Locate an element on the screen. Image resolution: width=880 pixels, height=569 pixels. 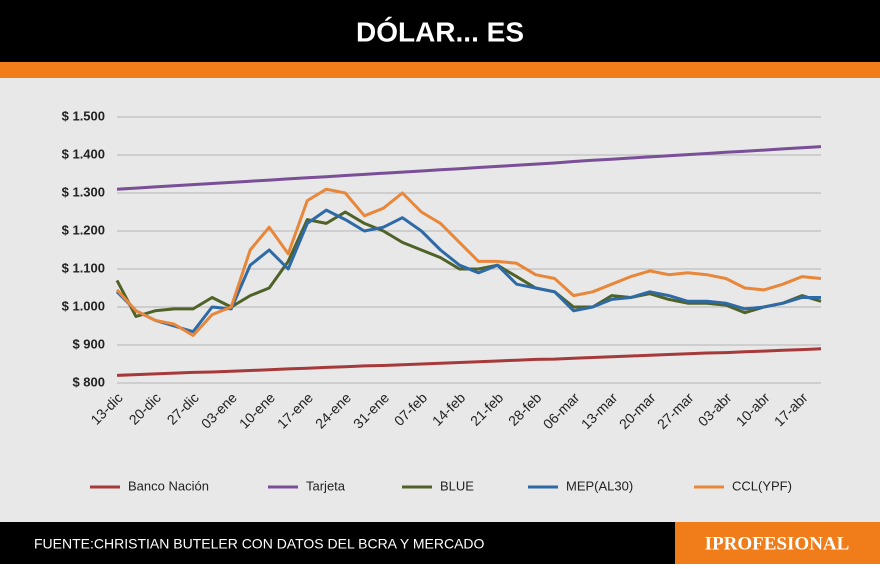
y-tick-label: $ 800 is located at coordinates (88, 381).